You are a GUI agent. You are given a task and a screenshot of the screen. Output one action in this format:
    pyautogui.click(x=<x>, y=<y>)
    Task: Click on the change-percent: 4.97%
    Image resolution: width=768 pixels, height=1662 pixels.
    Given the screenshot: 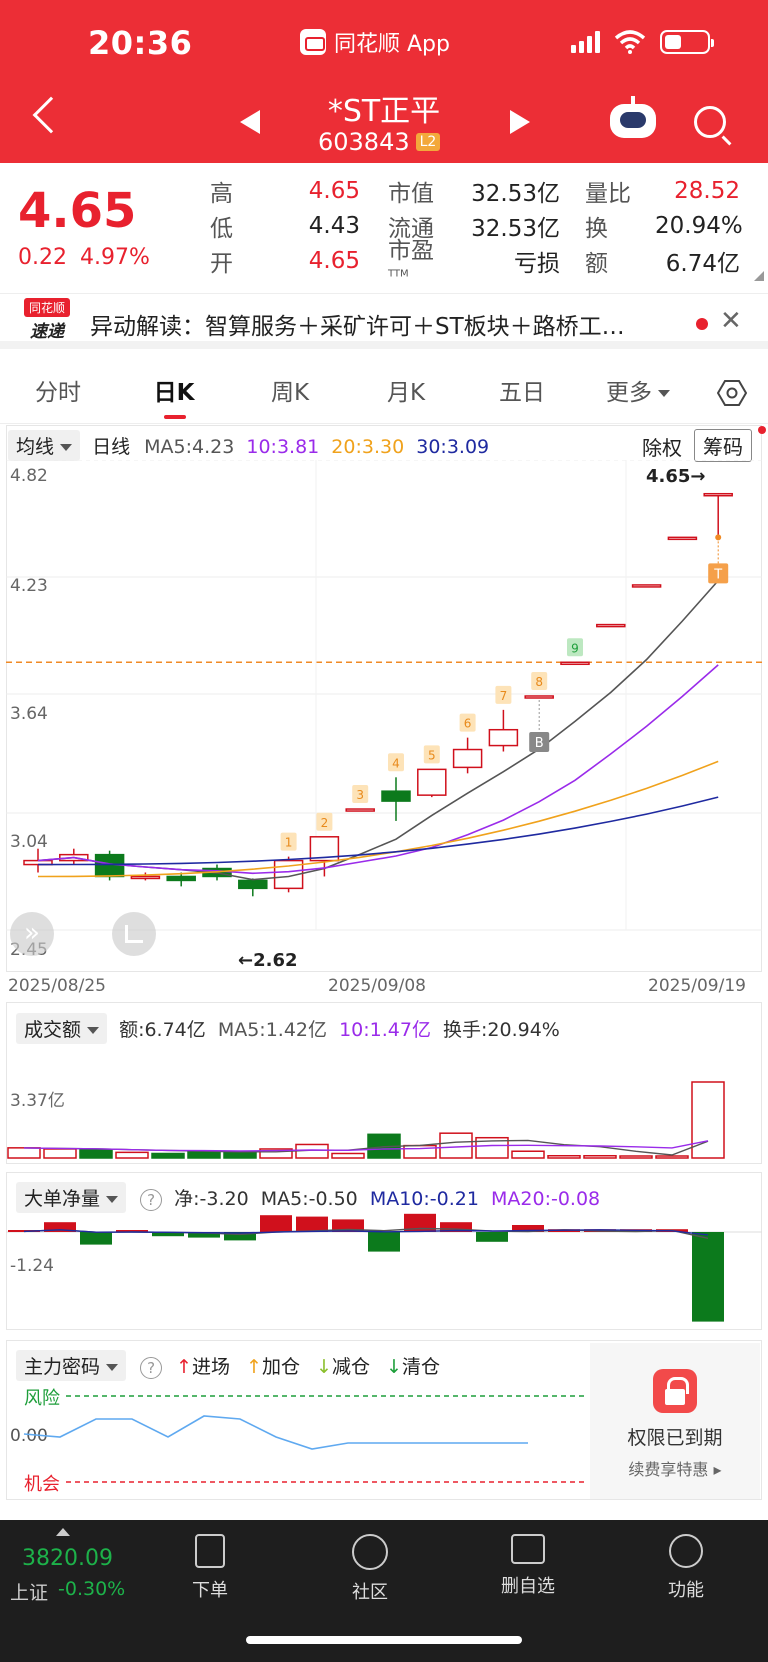 What is the action you would take?
    pyautogui.click(x=114, y=257)
    